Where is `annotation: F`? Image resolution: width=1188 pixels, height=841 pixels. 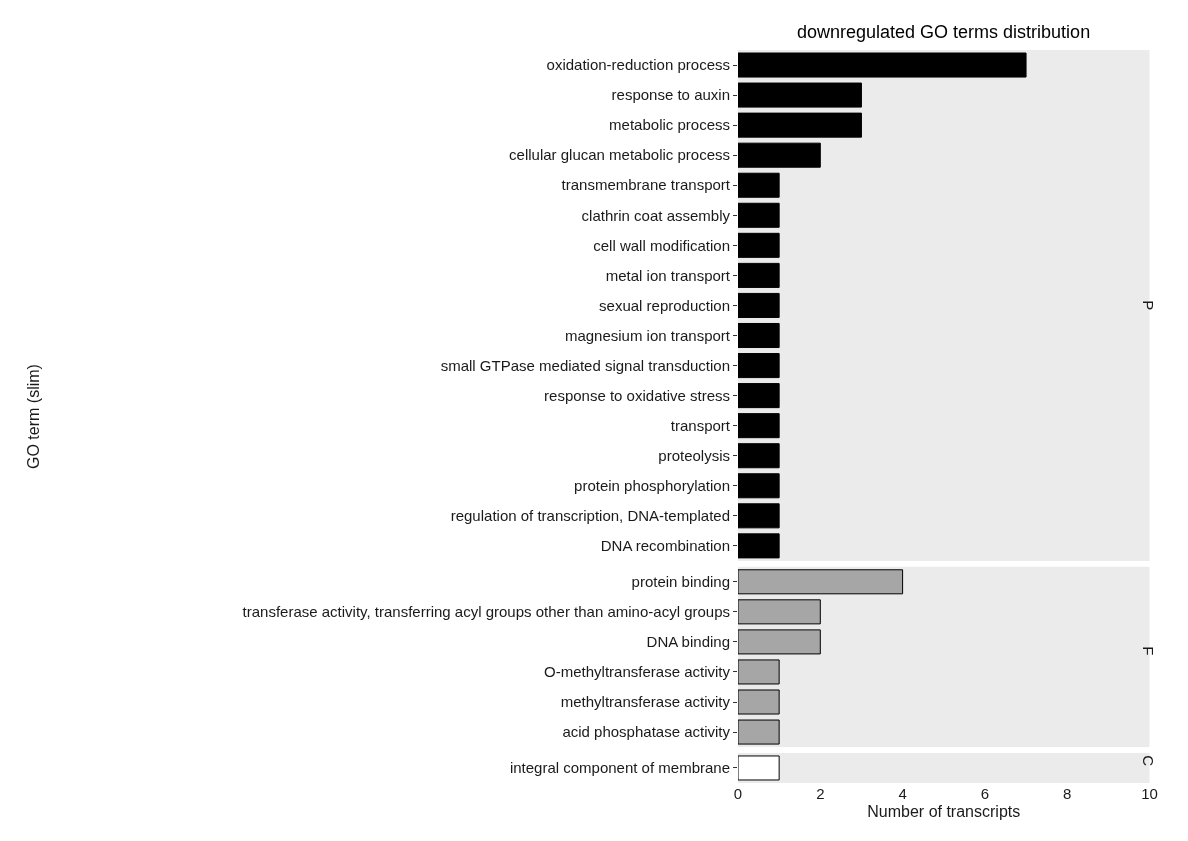
annotation: F is located at coordinates (1148, 651).